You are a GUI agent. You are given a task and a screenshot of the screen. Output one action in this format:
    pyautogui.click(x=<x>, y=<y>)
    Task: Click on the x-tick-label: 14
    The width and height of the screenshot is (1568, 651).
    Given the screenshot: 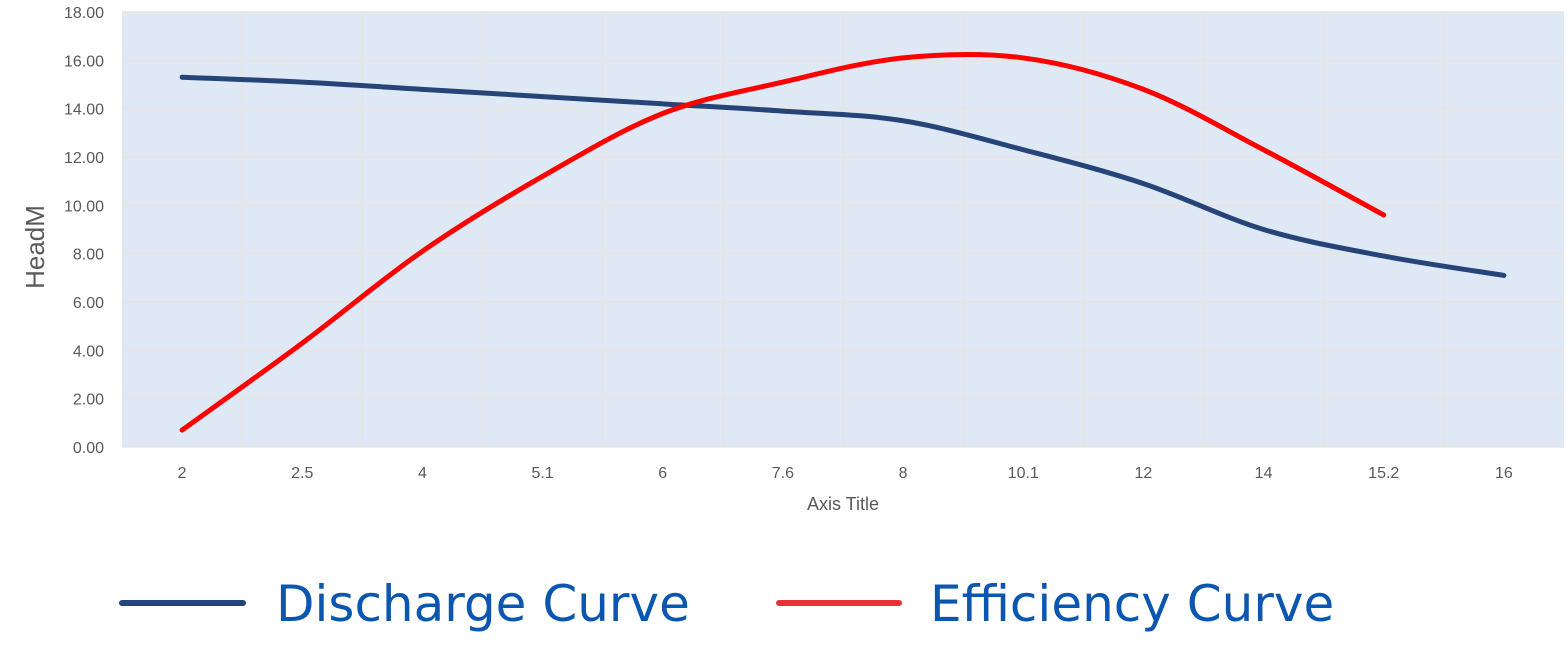 What is the action you would take?
    pyautogui.click(x=1264, y=473)
    